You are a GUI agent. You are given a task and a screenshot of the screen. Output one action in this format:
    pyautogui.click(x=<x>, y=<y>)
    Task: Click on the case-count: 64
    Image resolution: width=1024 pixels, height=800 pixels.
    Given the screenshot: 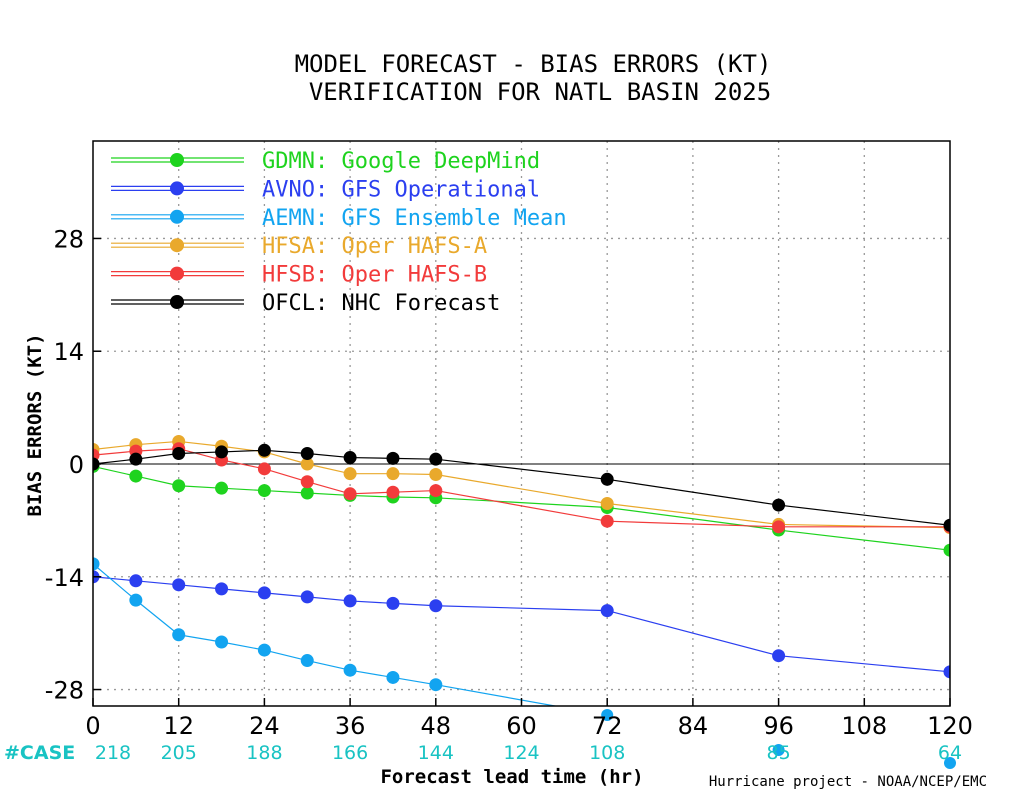 What is the action you would take?
    pyautogui.click(x=950, y=753)
    